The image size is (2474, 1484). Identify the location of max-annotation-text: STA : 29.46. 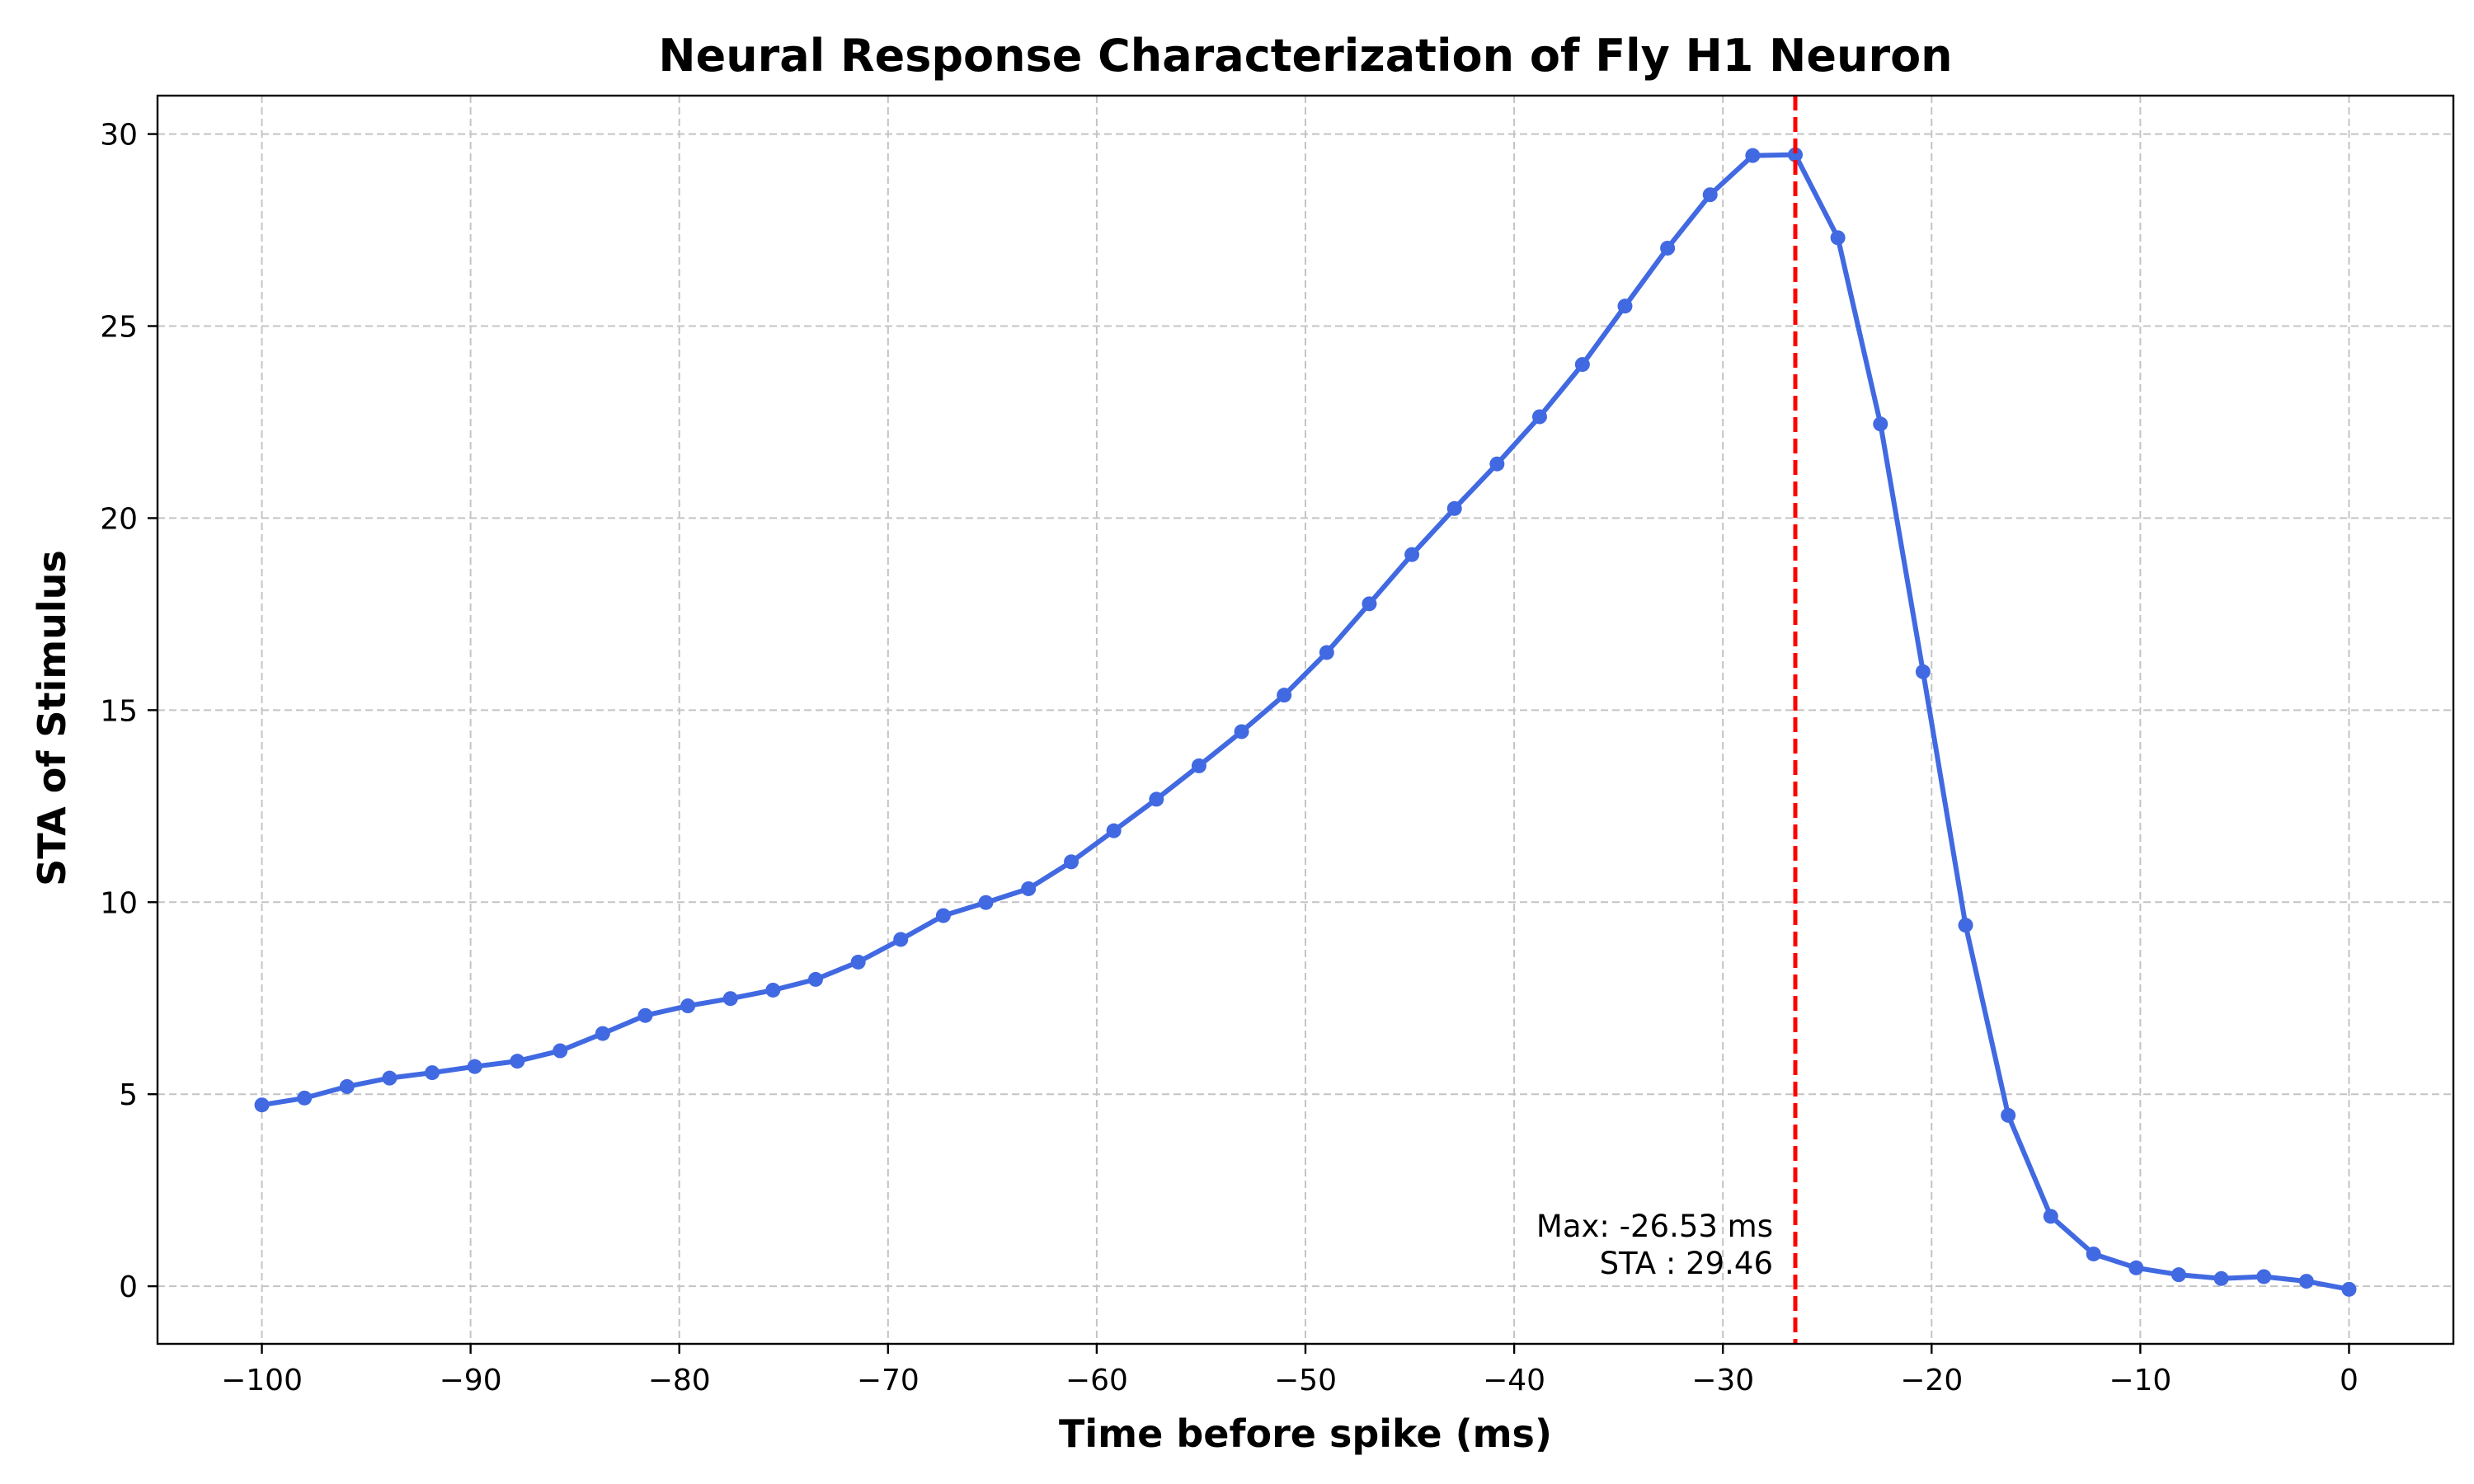
(1686, 1263).